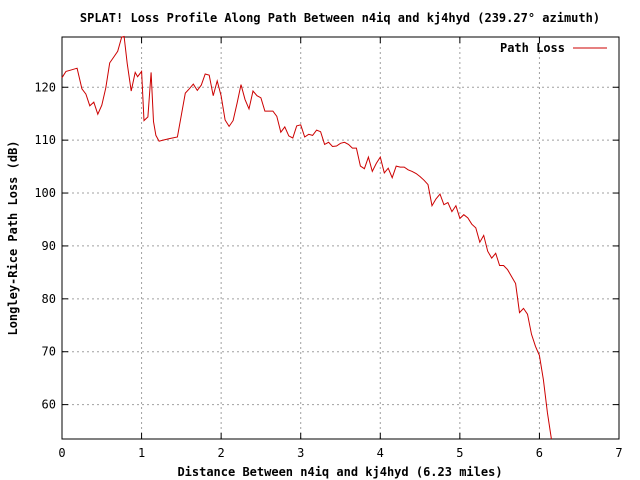 The width and height of the screenshot is (640, 480). I want to click on x-tick-label: 4, so click(380, 453).